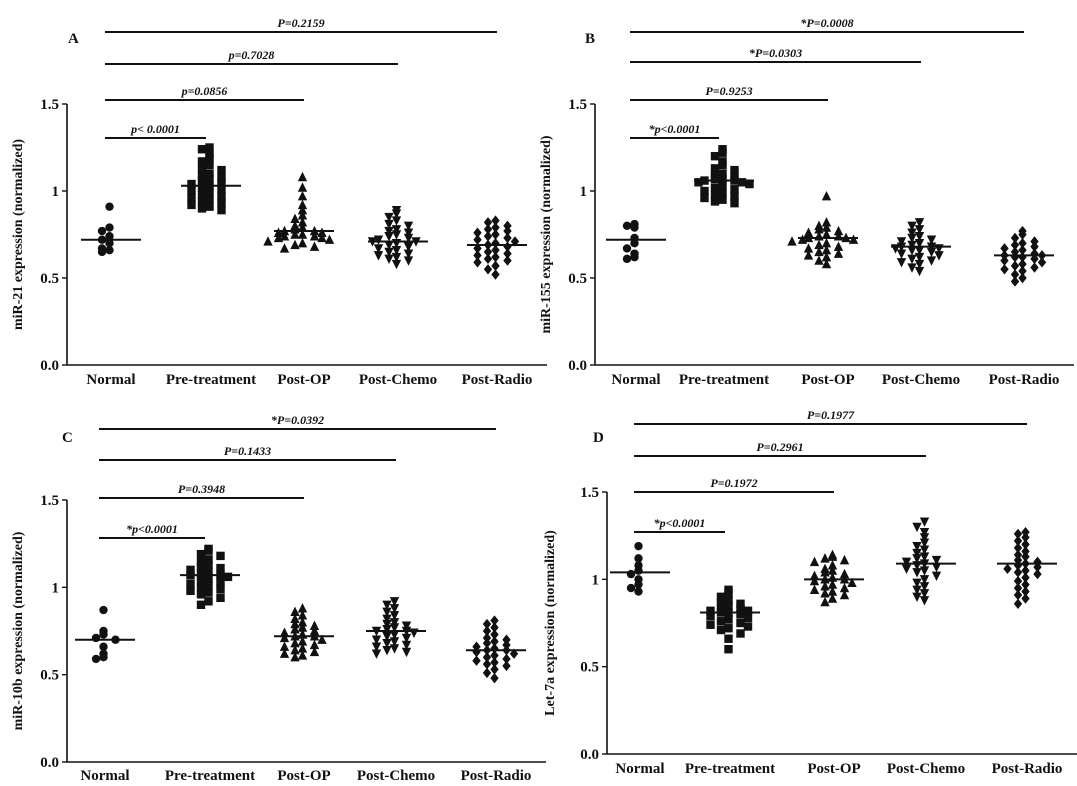 This screenshot has width=1077, height=786. What do you see at coordinates (827, 380) in the screenshot?
I see `x-category-label: Post-OP` at bounding box center [827, 380].